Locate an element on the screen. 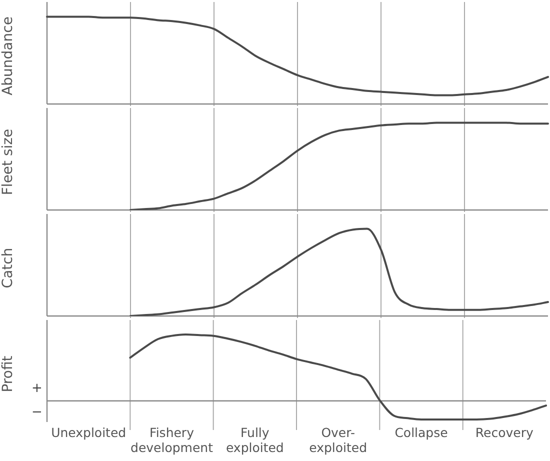 The width and height of the screenshot is (550, 461). x-tick-label: Fully exploited is located at coordinates (255, 439).